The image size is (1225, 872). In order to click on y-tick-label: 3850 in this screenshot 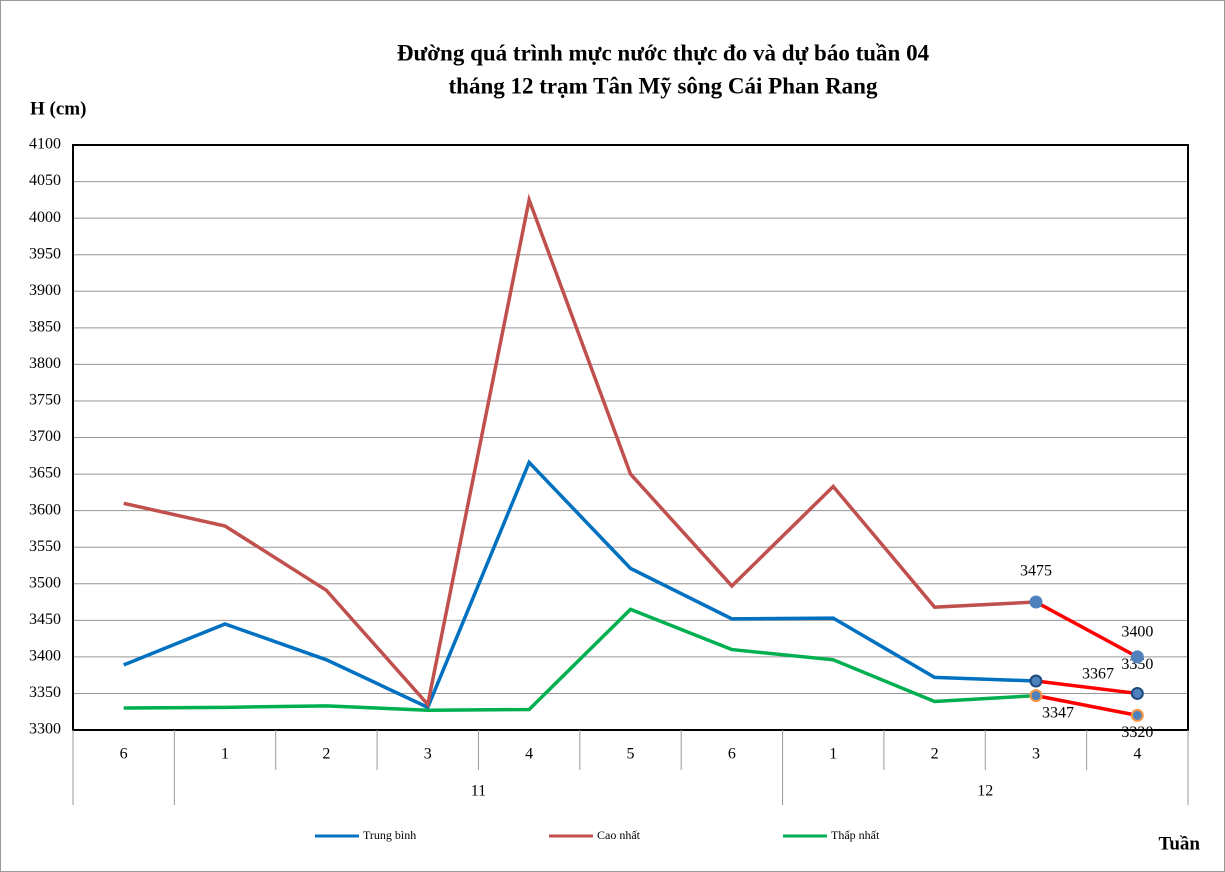, I will do `click(45, 326)`.